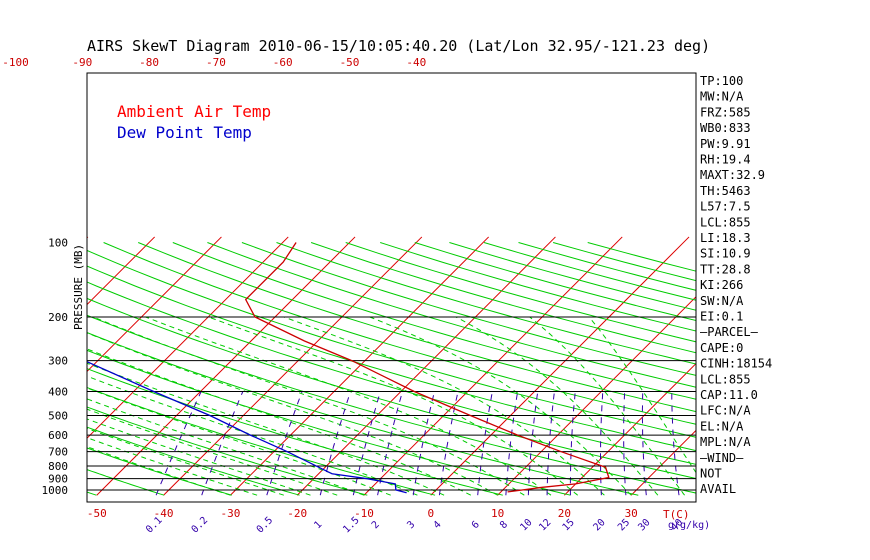  Describe the element at coordinates (376, 525) in the screenshot. I see `mixing-ratio-tick-label: 2` at that location.